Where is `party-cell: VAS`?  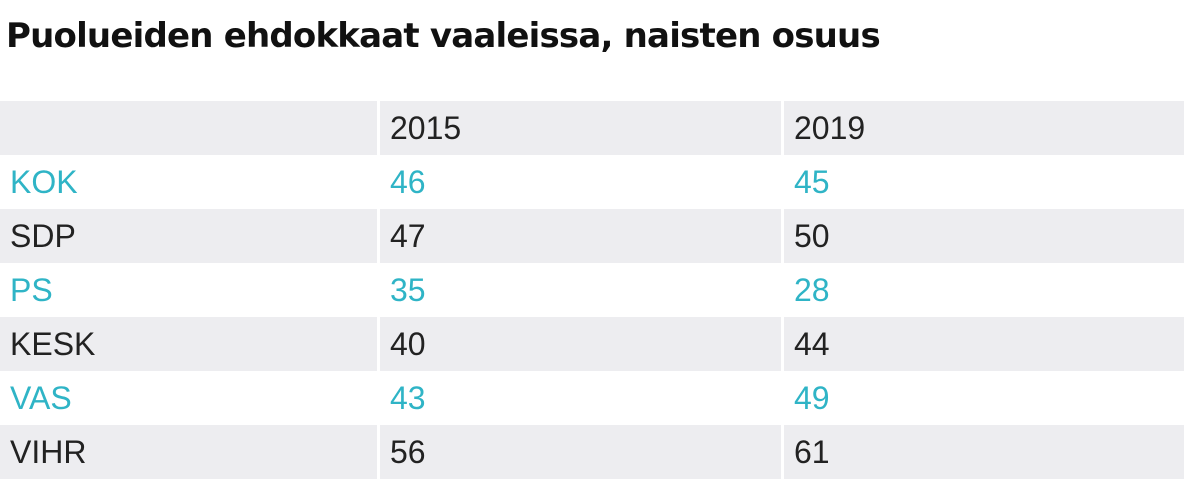
party-cell: VAS is located at coordinates (41, 398).